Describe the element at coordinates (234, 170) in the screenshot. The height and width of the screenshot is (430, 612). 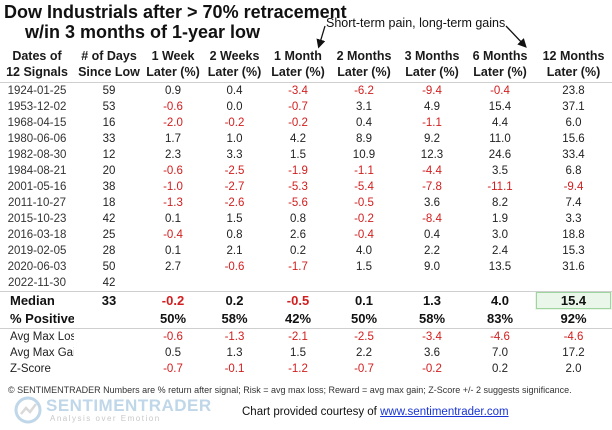
I see `table-cell: -2.5` at that location.